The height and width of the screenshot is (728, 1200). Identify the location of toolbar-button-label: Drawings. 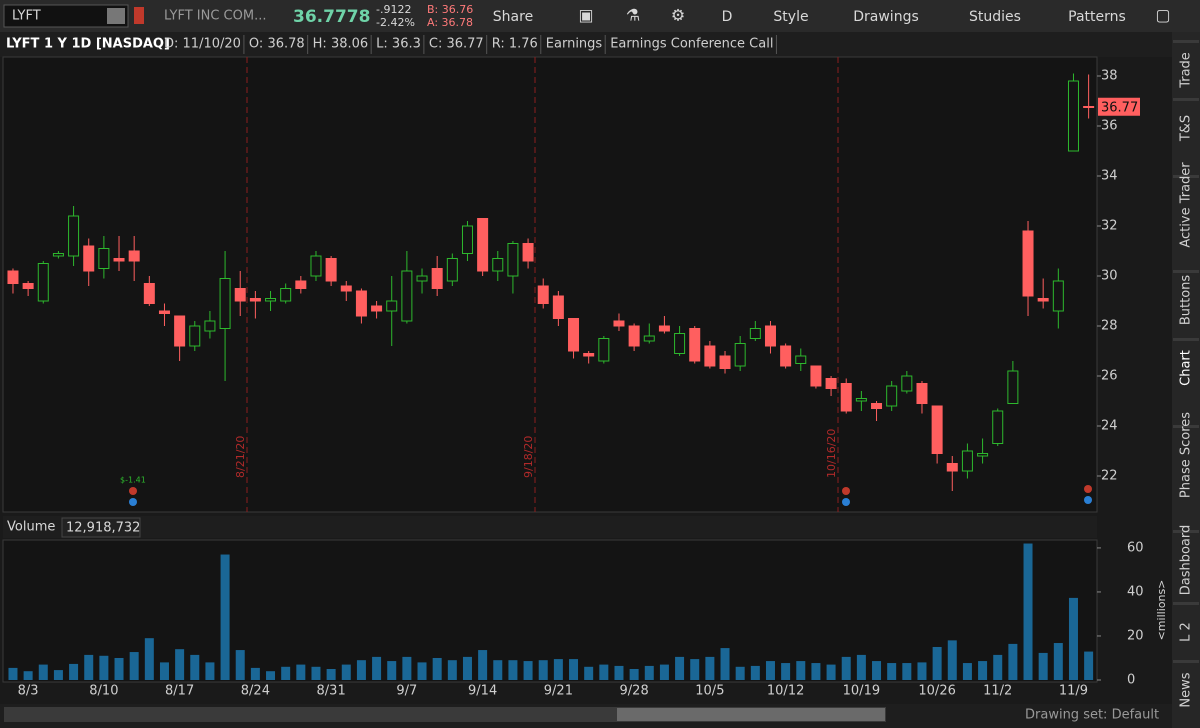
(886, 17).